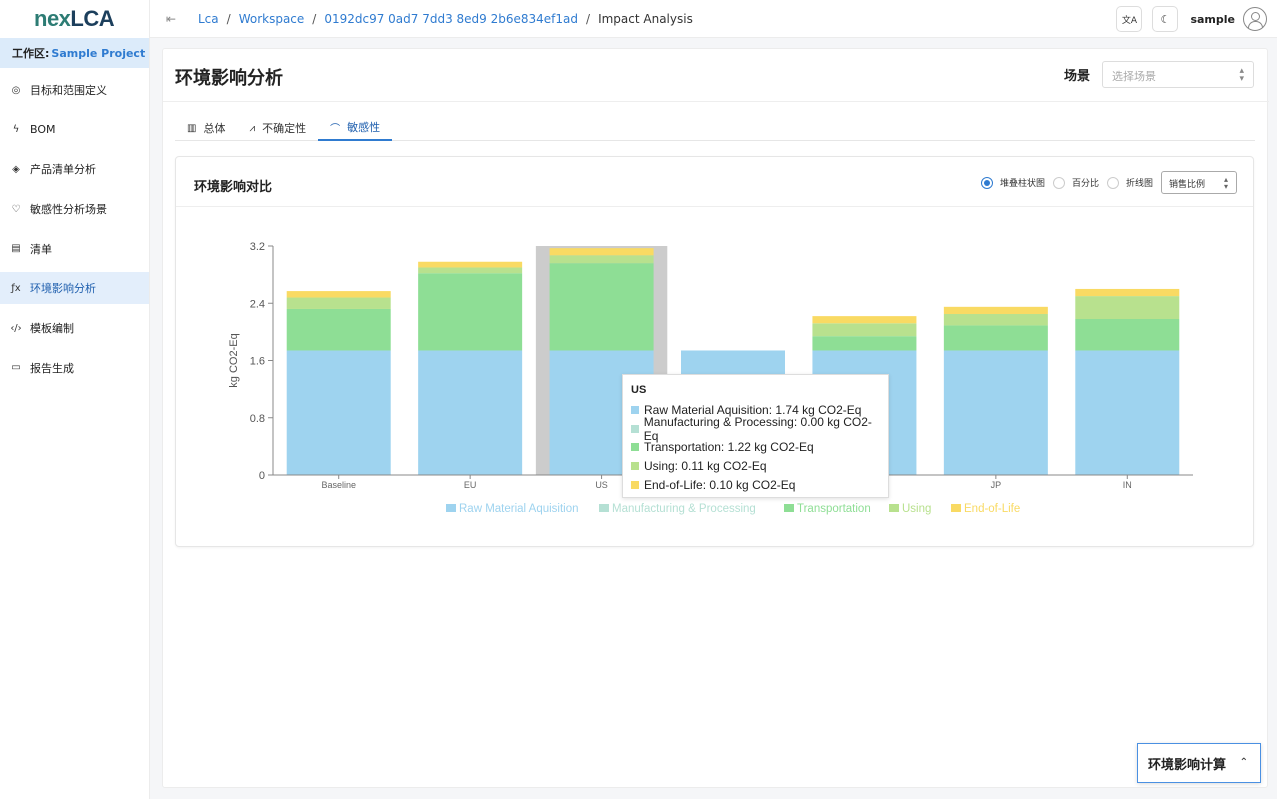 The width and height of the screenshot is (1277, 799). What do you see at coordinates (68, 210) in the screenshot?
I see `sidebar-item-label: 敏感性分析场景` at bounding box center [68, 210].